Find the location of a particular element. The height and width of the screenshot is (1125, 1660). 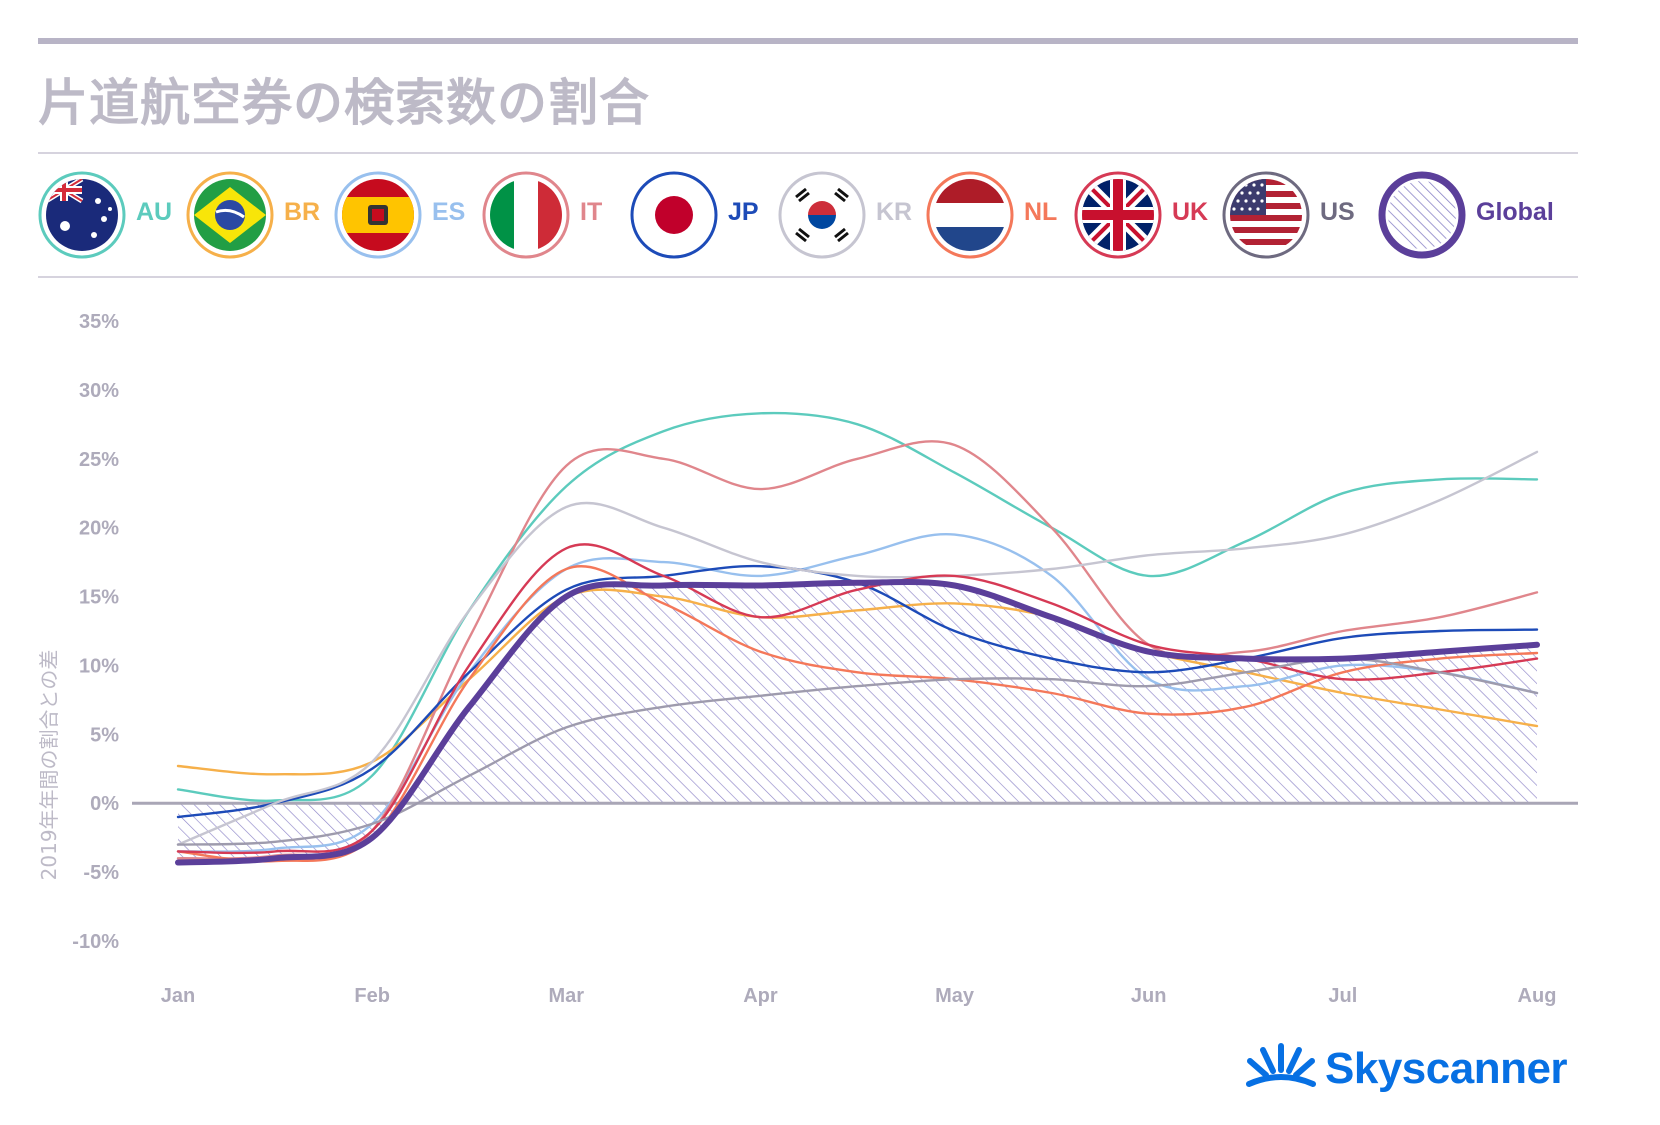

brand-name: Skyscanner is located at coordinates (1446, 1068).